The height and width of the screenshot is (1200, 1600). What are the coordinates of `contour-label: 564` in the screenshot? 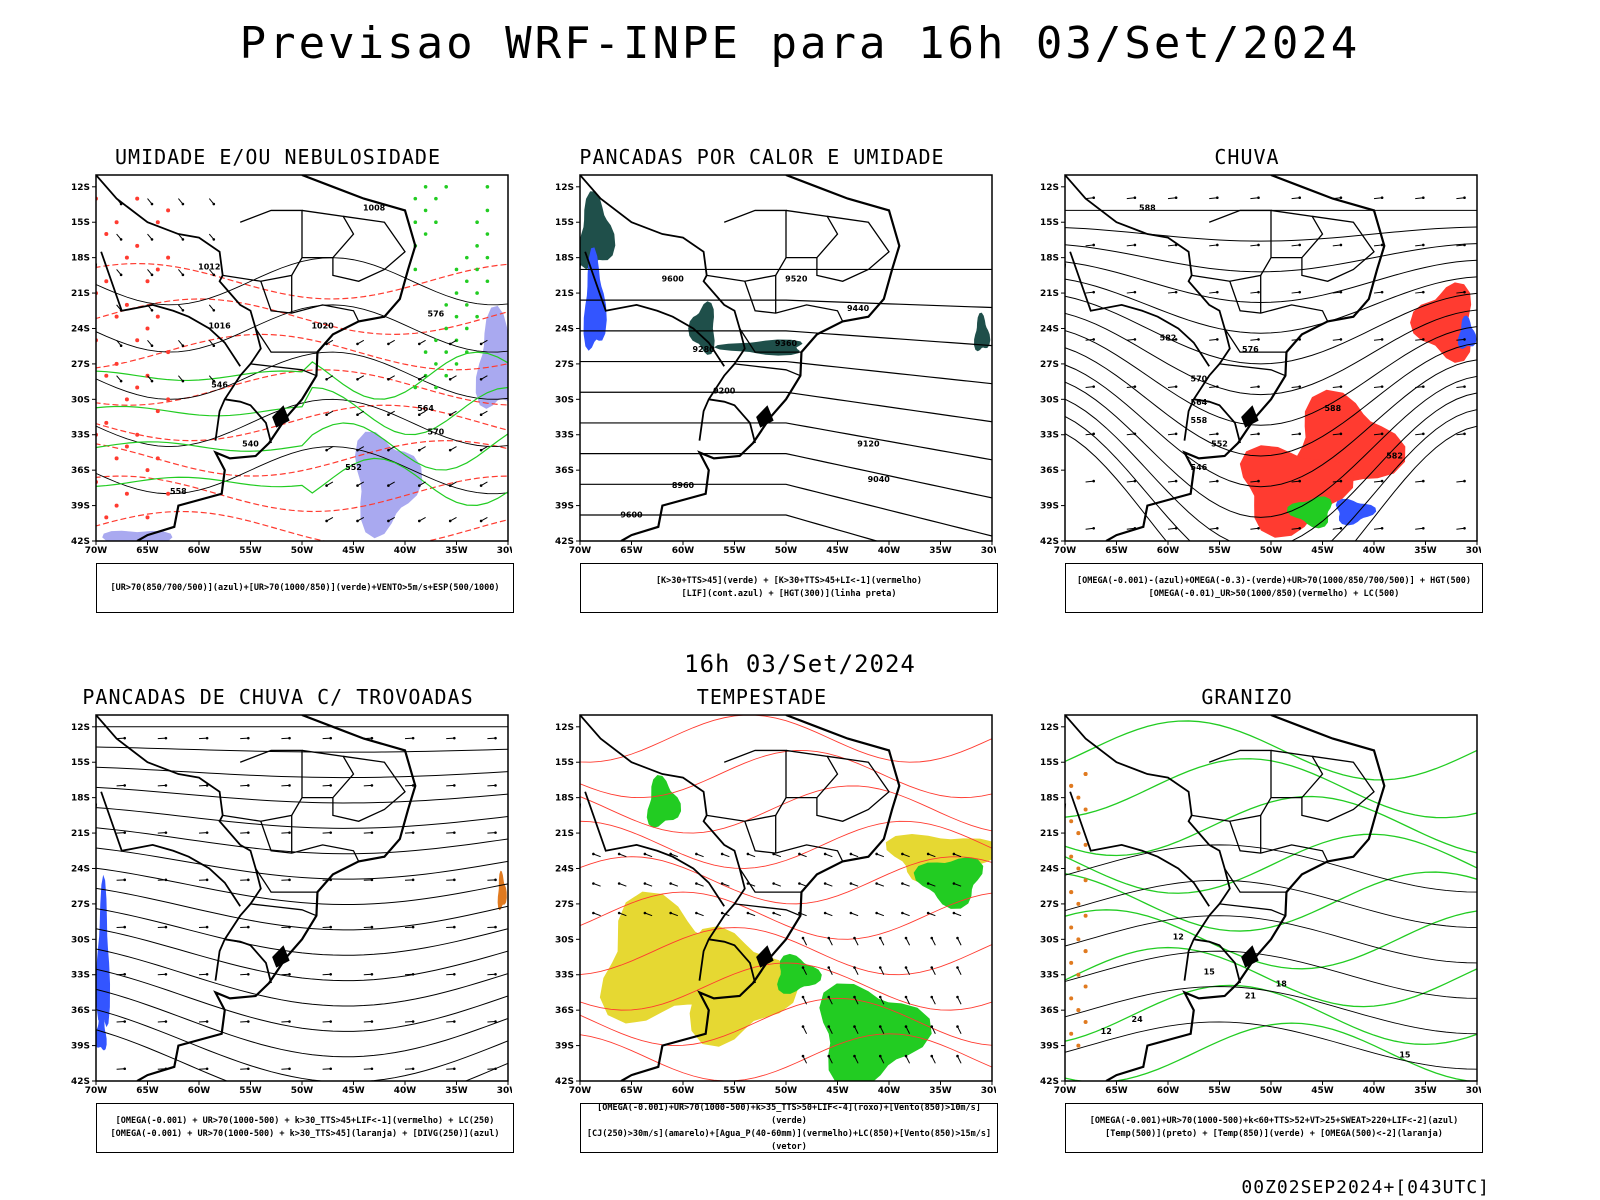 It's located at (1199, 402).